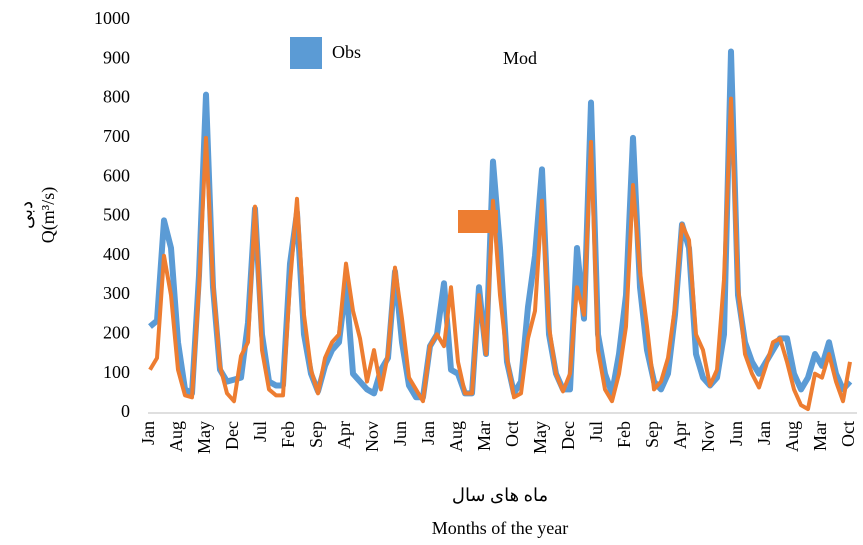  I want to click on legend-label: Obs, so click(346, 52).